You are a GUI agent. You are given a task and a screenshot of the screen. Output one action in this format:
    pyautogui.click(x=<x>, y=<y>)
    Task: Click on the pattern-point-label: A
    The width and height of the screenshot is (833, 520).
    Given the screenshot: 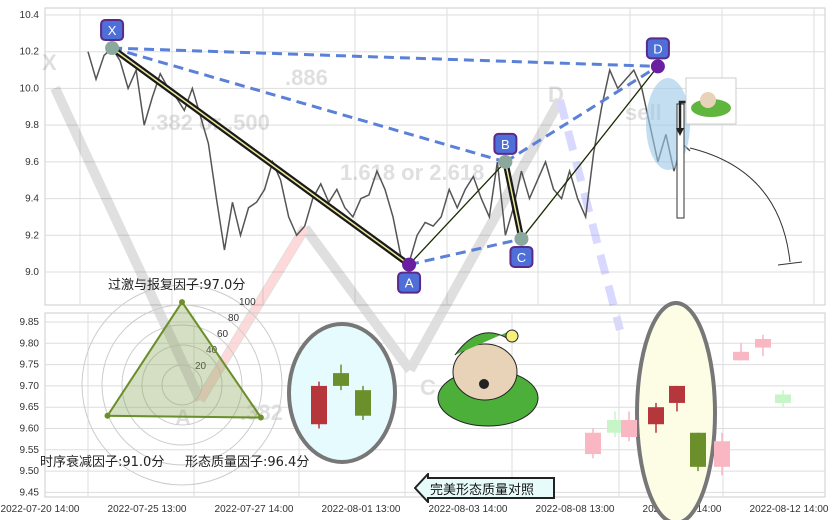 What is the action you would take?
    pyautogui.click(x=409, y=283)
    